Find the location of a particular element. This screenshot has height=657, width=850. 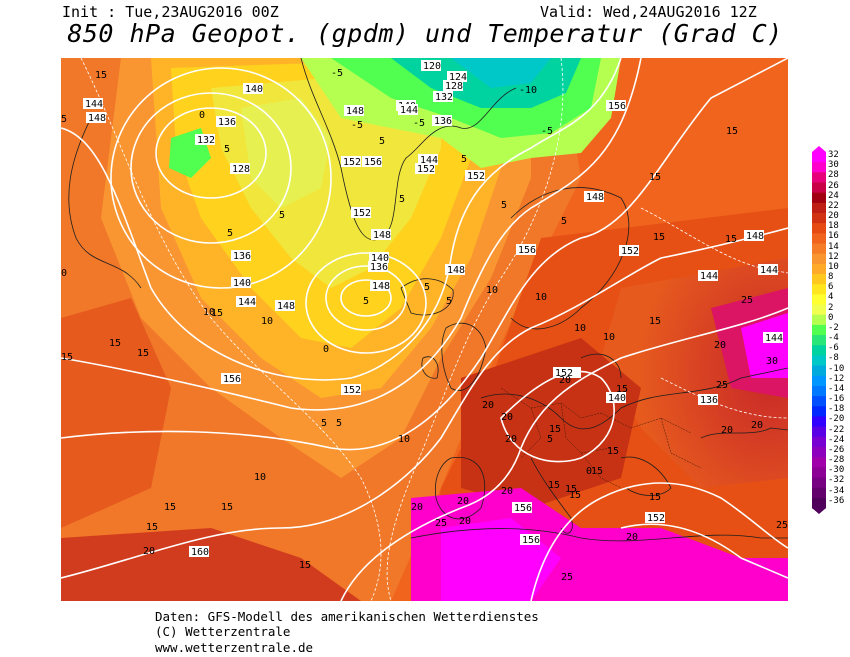

scale-arrow-bottom is located at coordinates (819, 511).